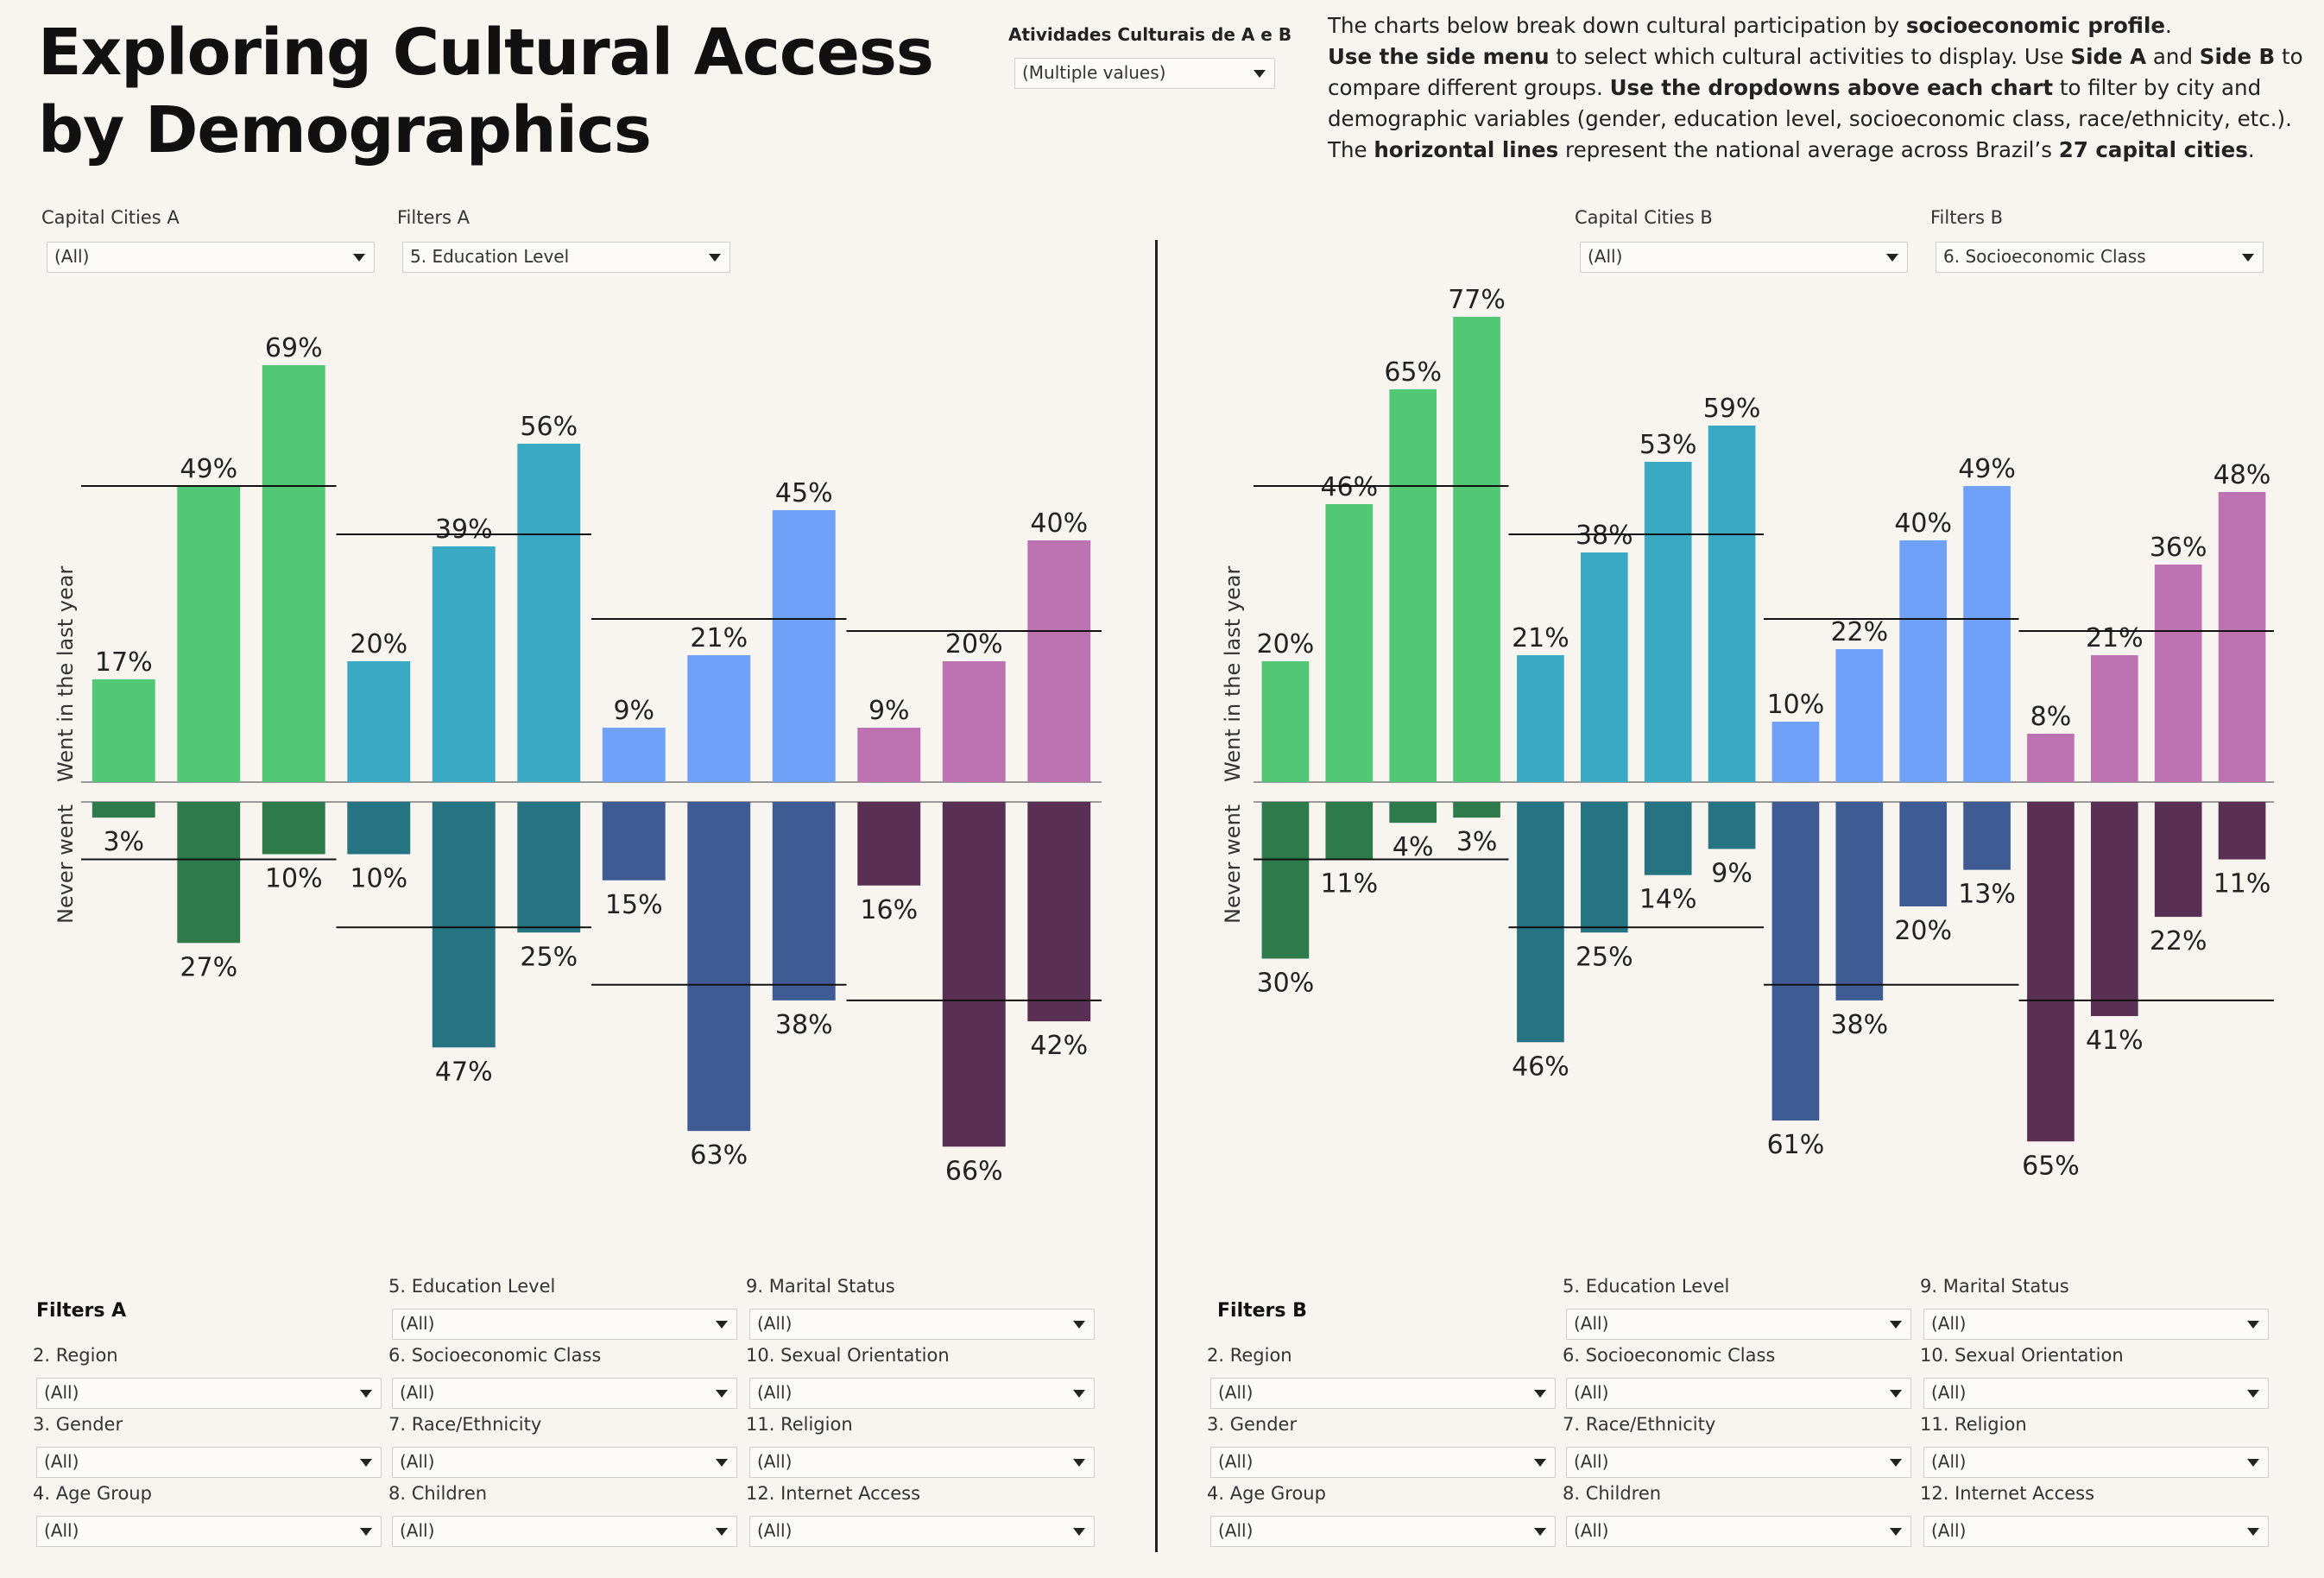 The width and height of the screenshot is (2324, 1578). I want to click on bar-label-went: 59%, so click(1732, 409).